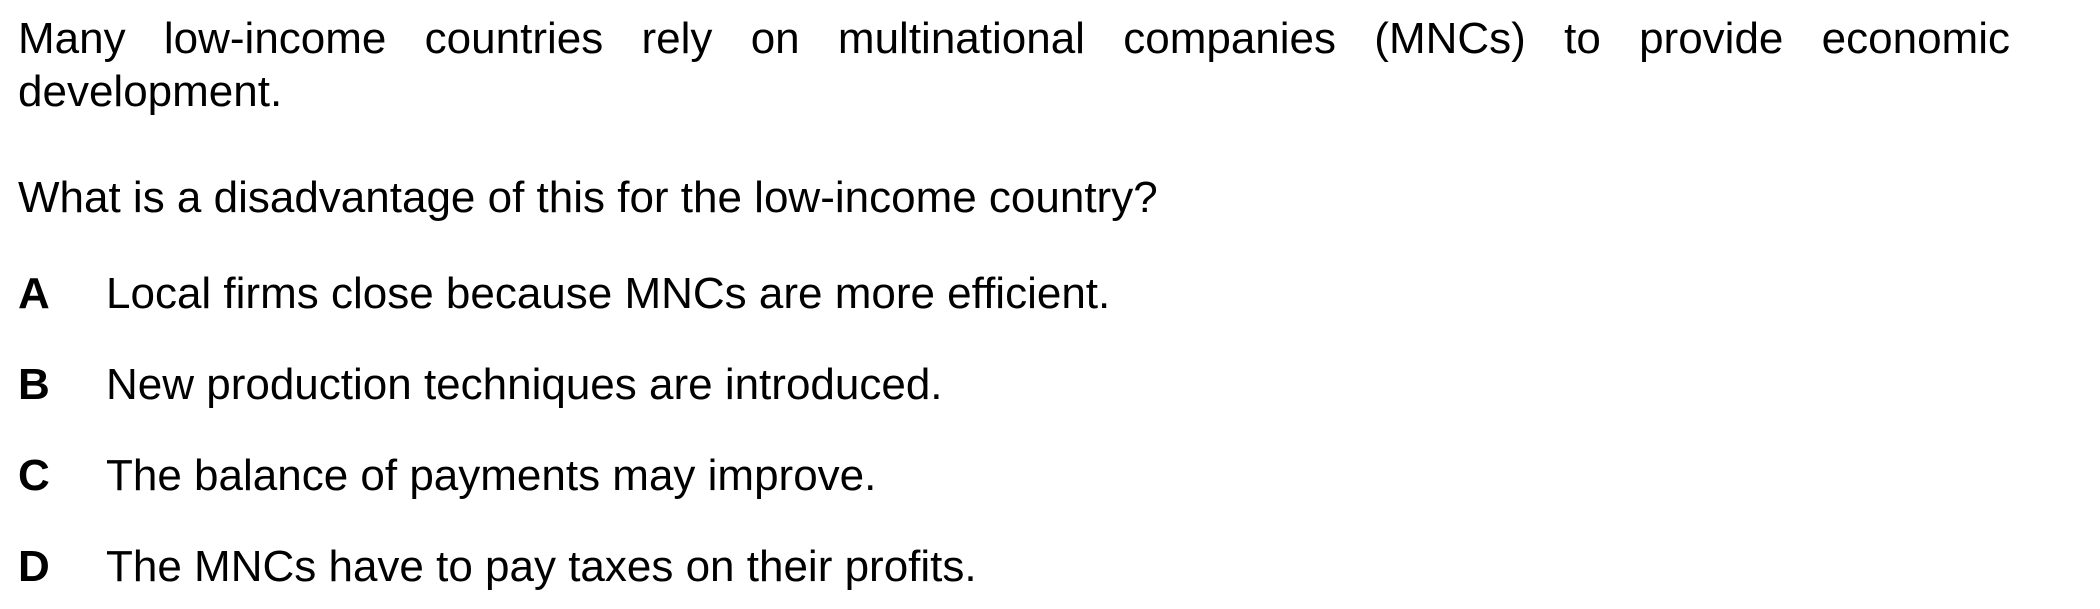 This screenshot has height=609, width=2100. I want to click on option-letter: C, so click(34, 475).